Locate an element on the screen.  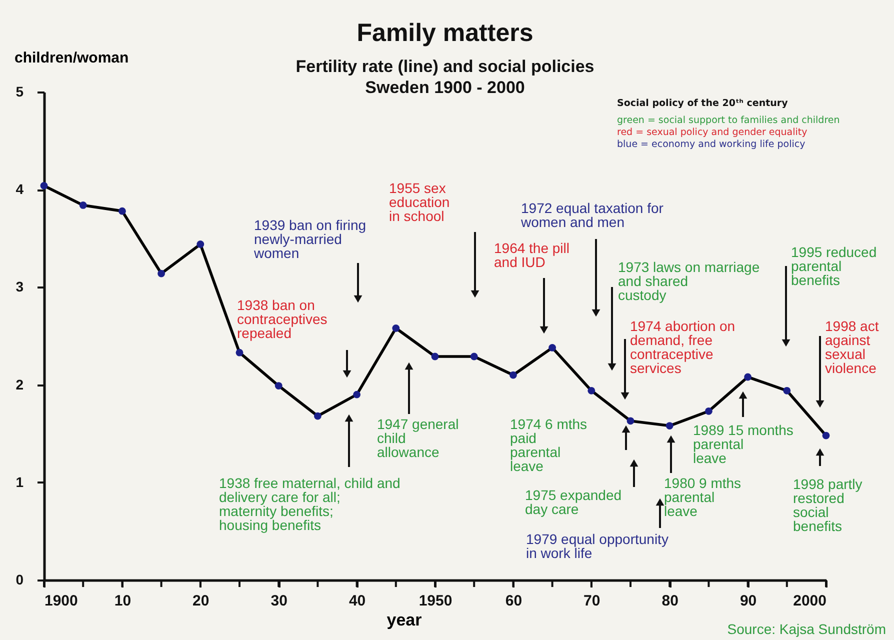
x-tick-label: 10 is located at coordinates (123, 601).